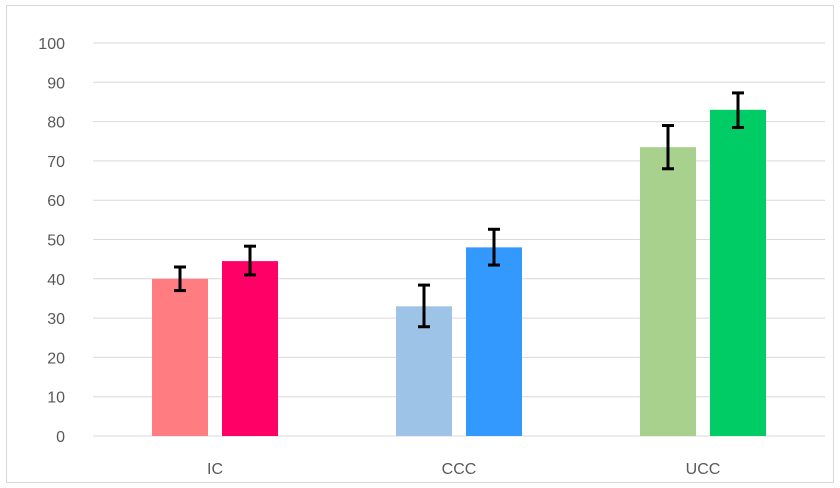  What do you see at coordinates (56, 201) in the screenshot?
I see `y-tick-label: 60` at bounding box center [56, 201].